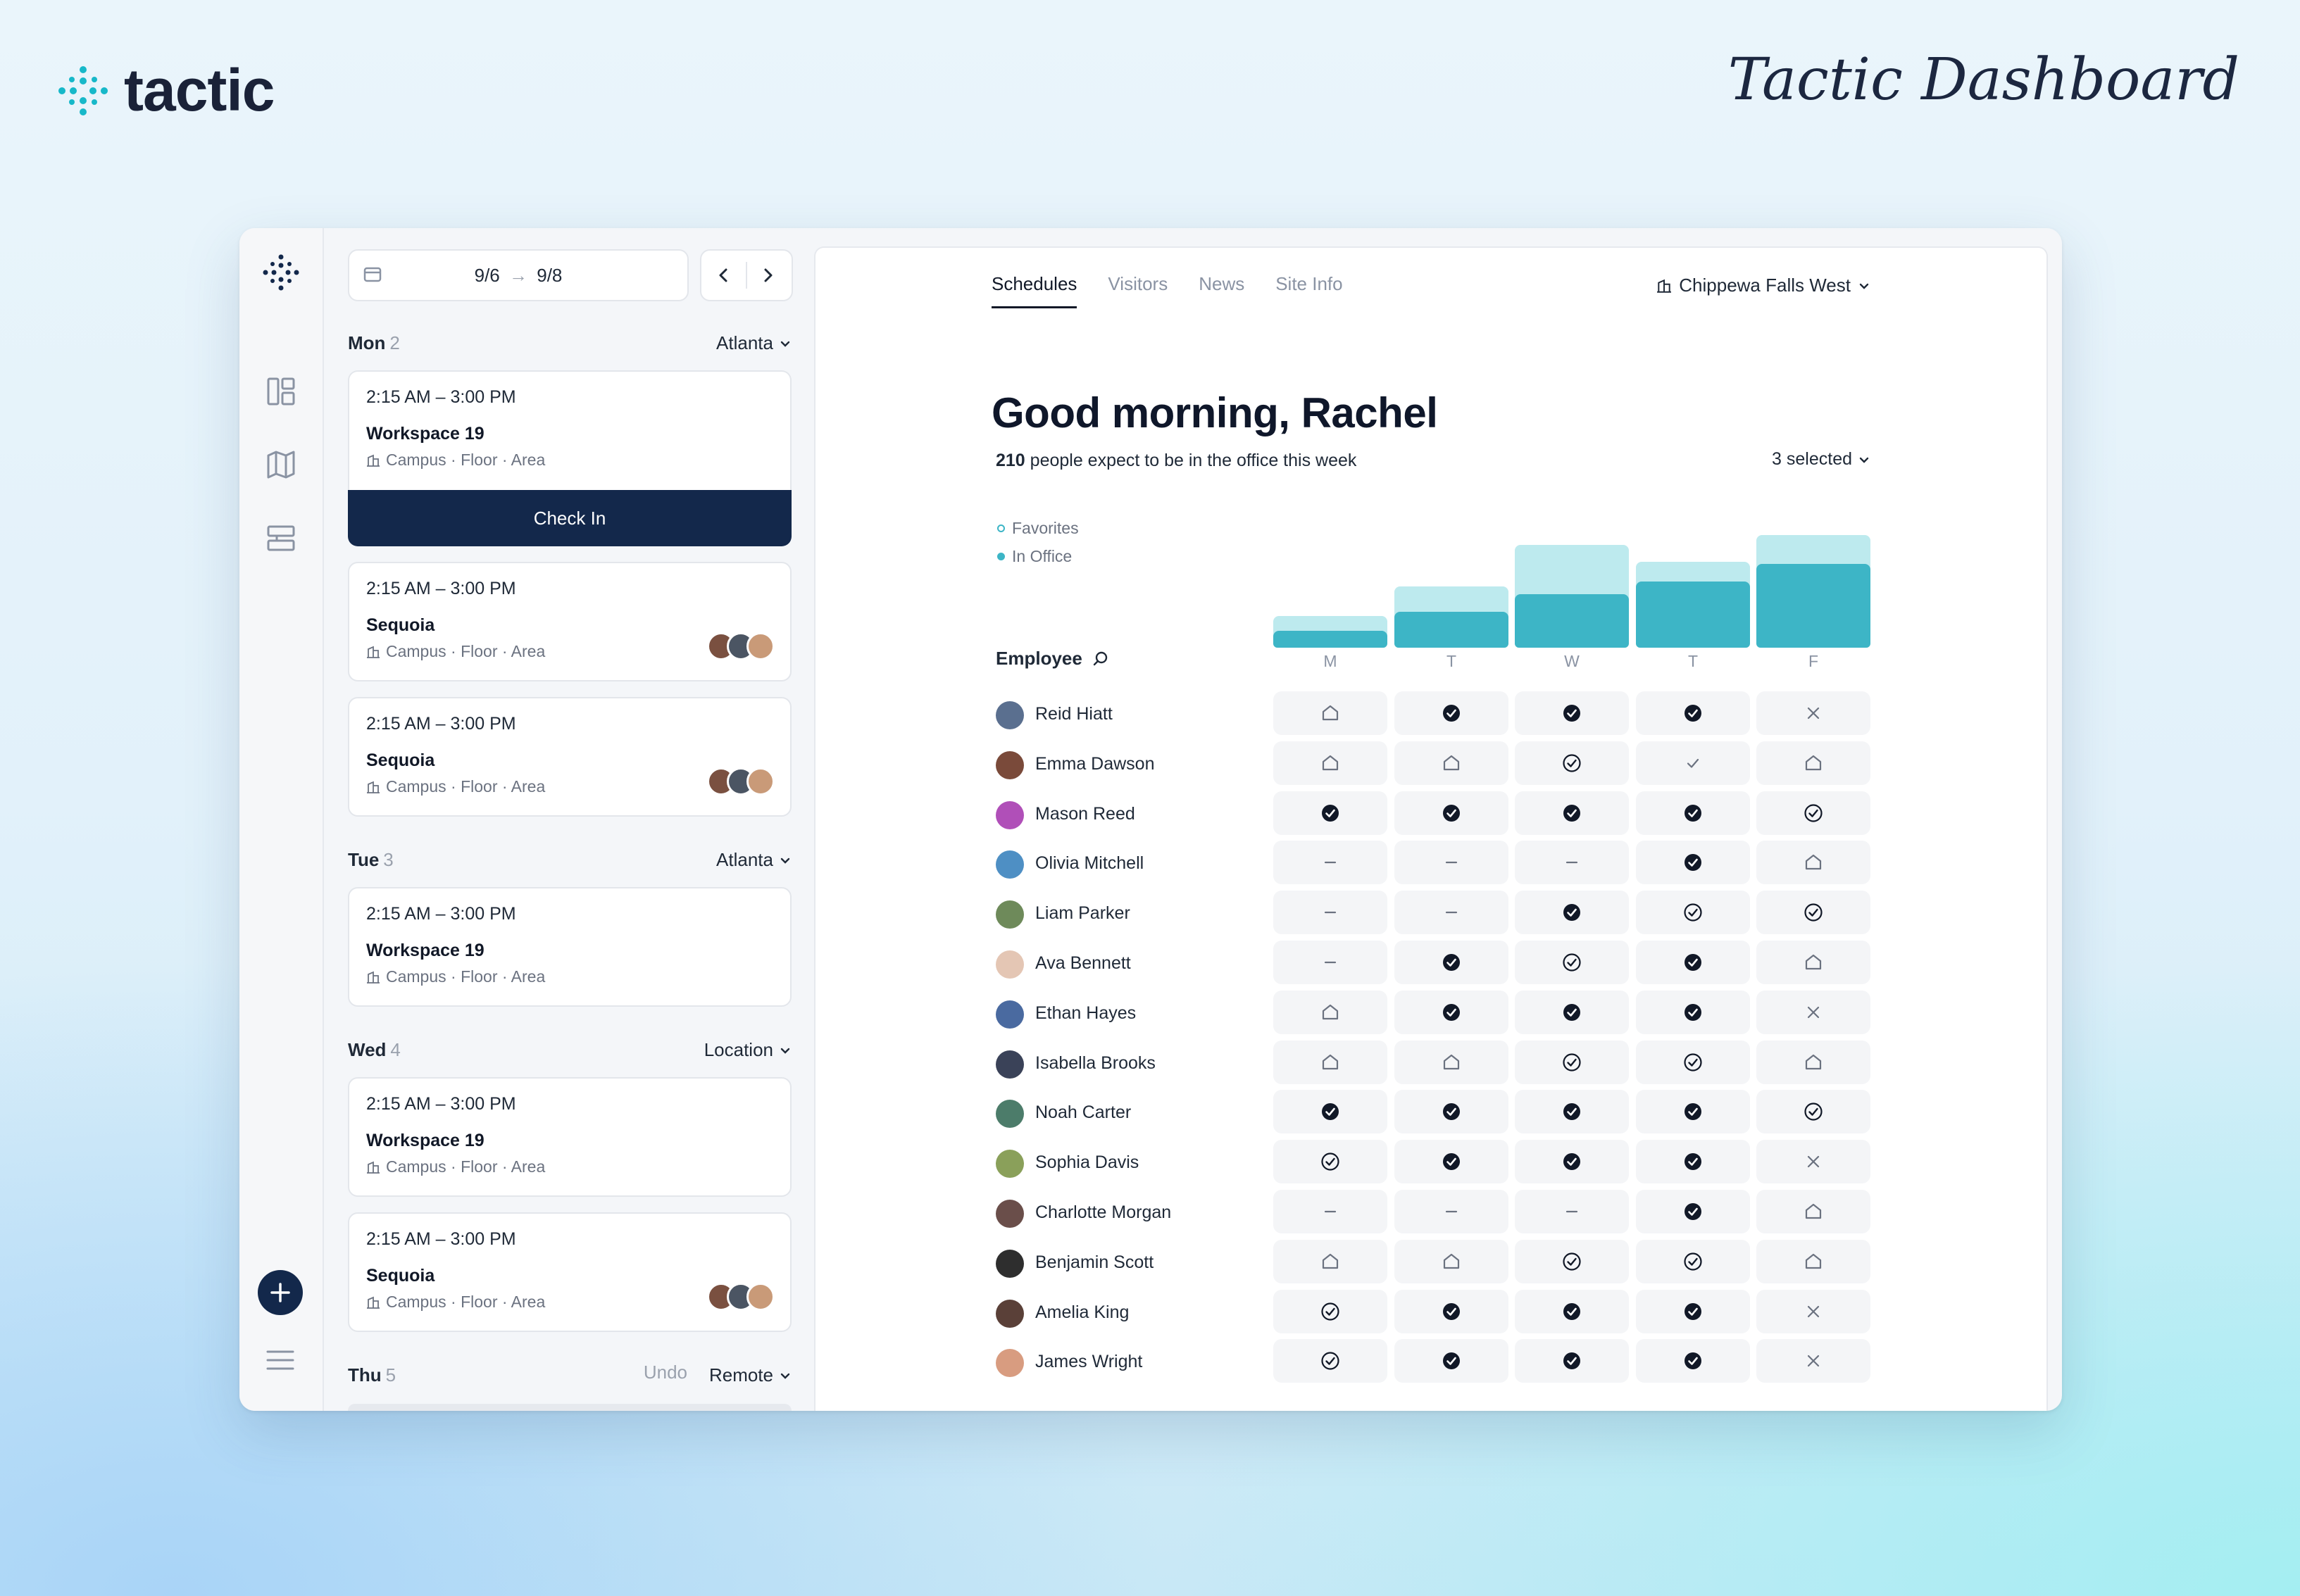 The image size is (2300, 1596). I want to click on location-select: Remote, so click(750, 1375).